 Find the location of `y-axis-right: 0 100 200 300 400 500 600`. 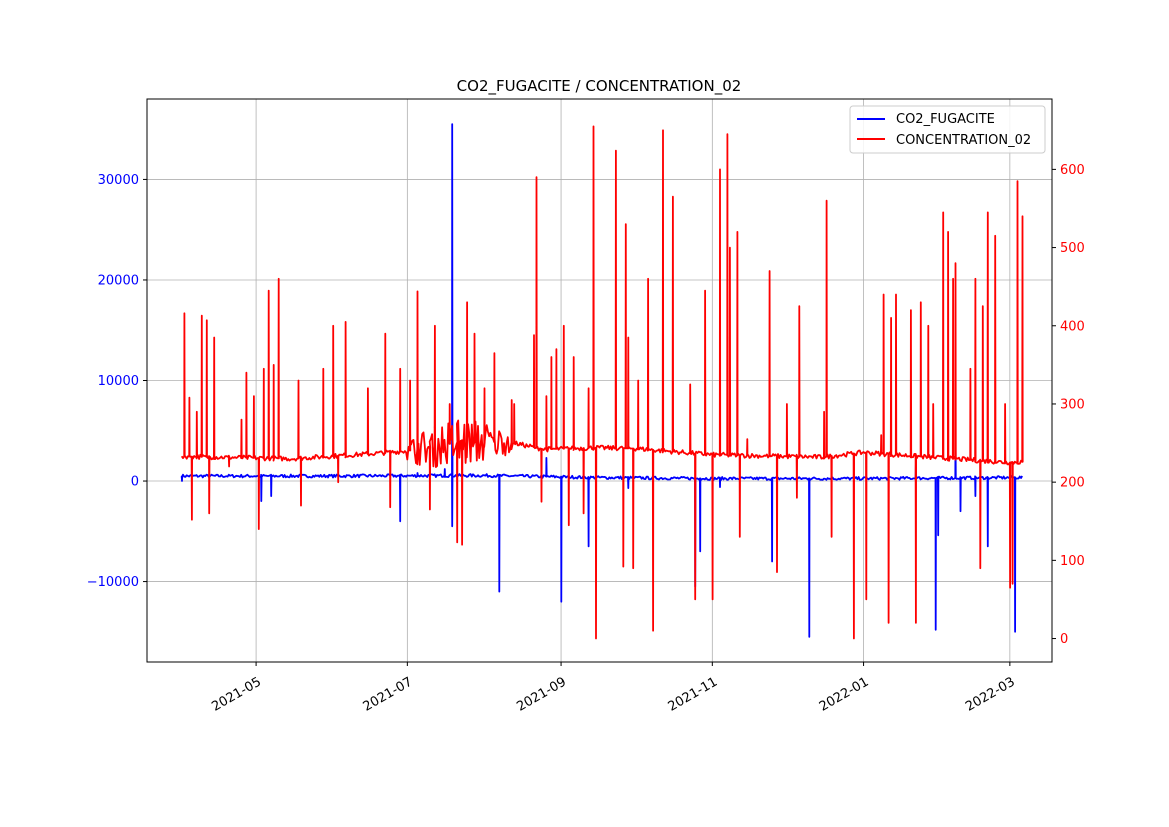

y-axis-right: 0 100 200 300 400 500 600 is located at coordinates (1068, 405).